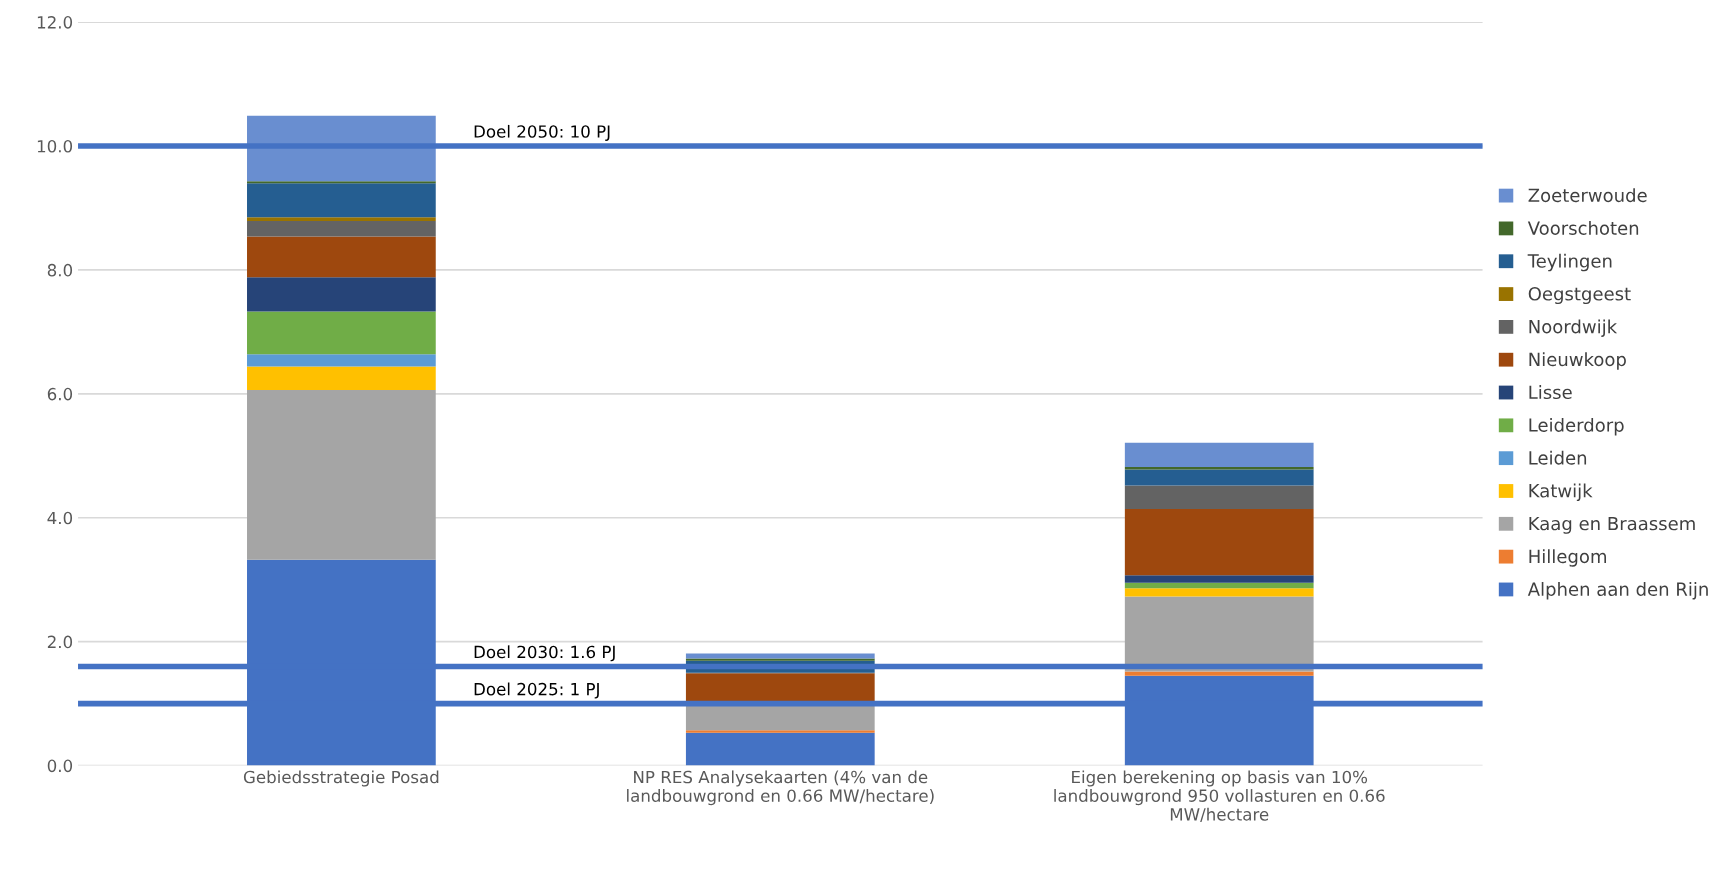 The height and width of the screenshot is (883, 1734). I want to click on y-tick-label: 12.0, so click(55, 22).